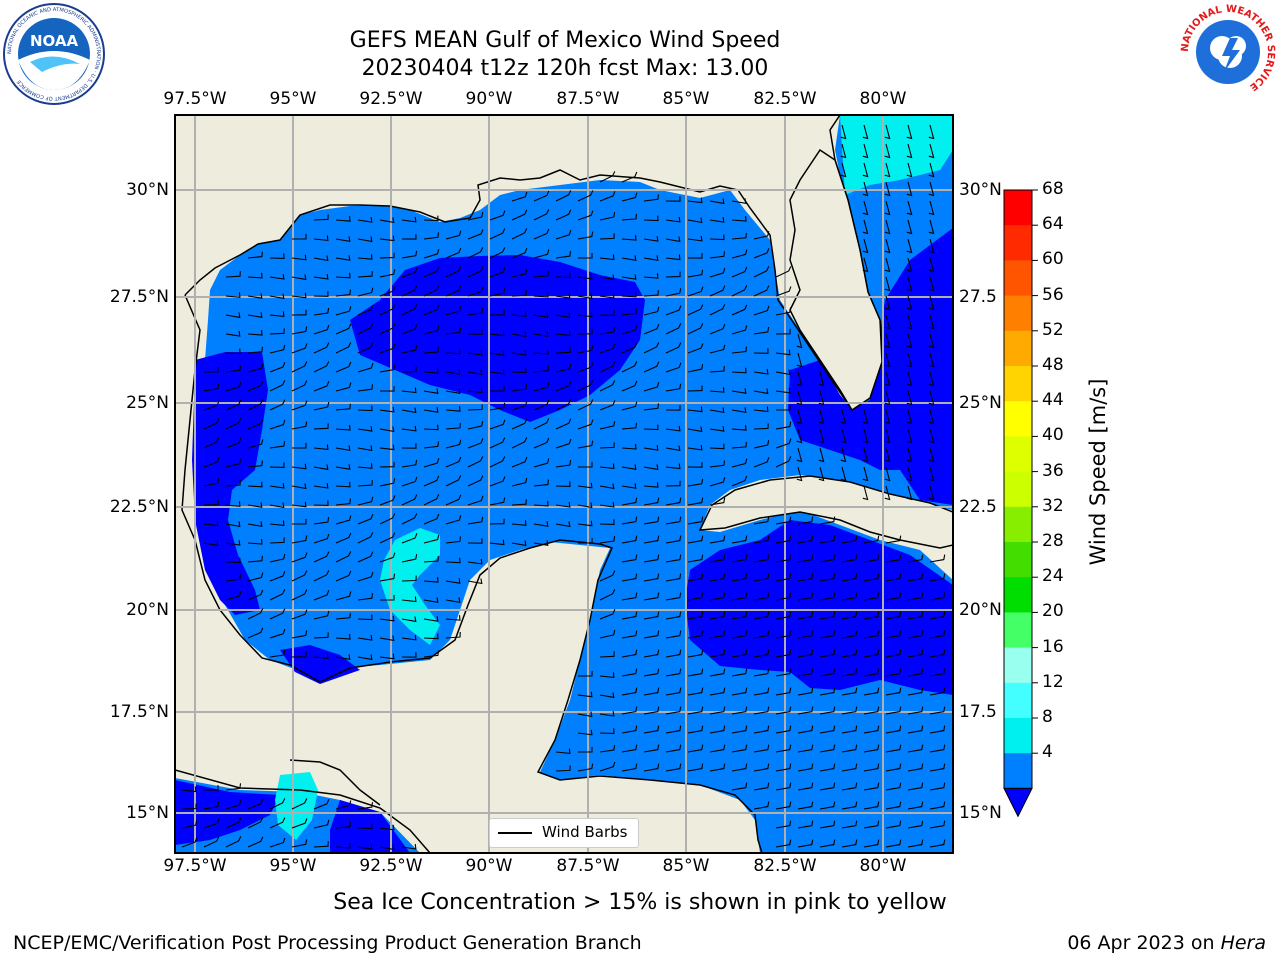  Describe the element at coordinates (293, 866) in the screenshot. I see `lon-label-bottom: 95°W` at that location.